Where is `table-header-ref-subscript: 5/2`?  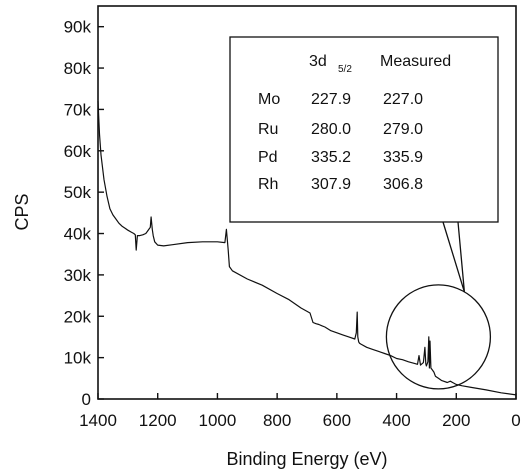 table-header-ref-subscript: 5/2 is located at coordinates (345, 69).